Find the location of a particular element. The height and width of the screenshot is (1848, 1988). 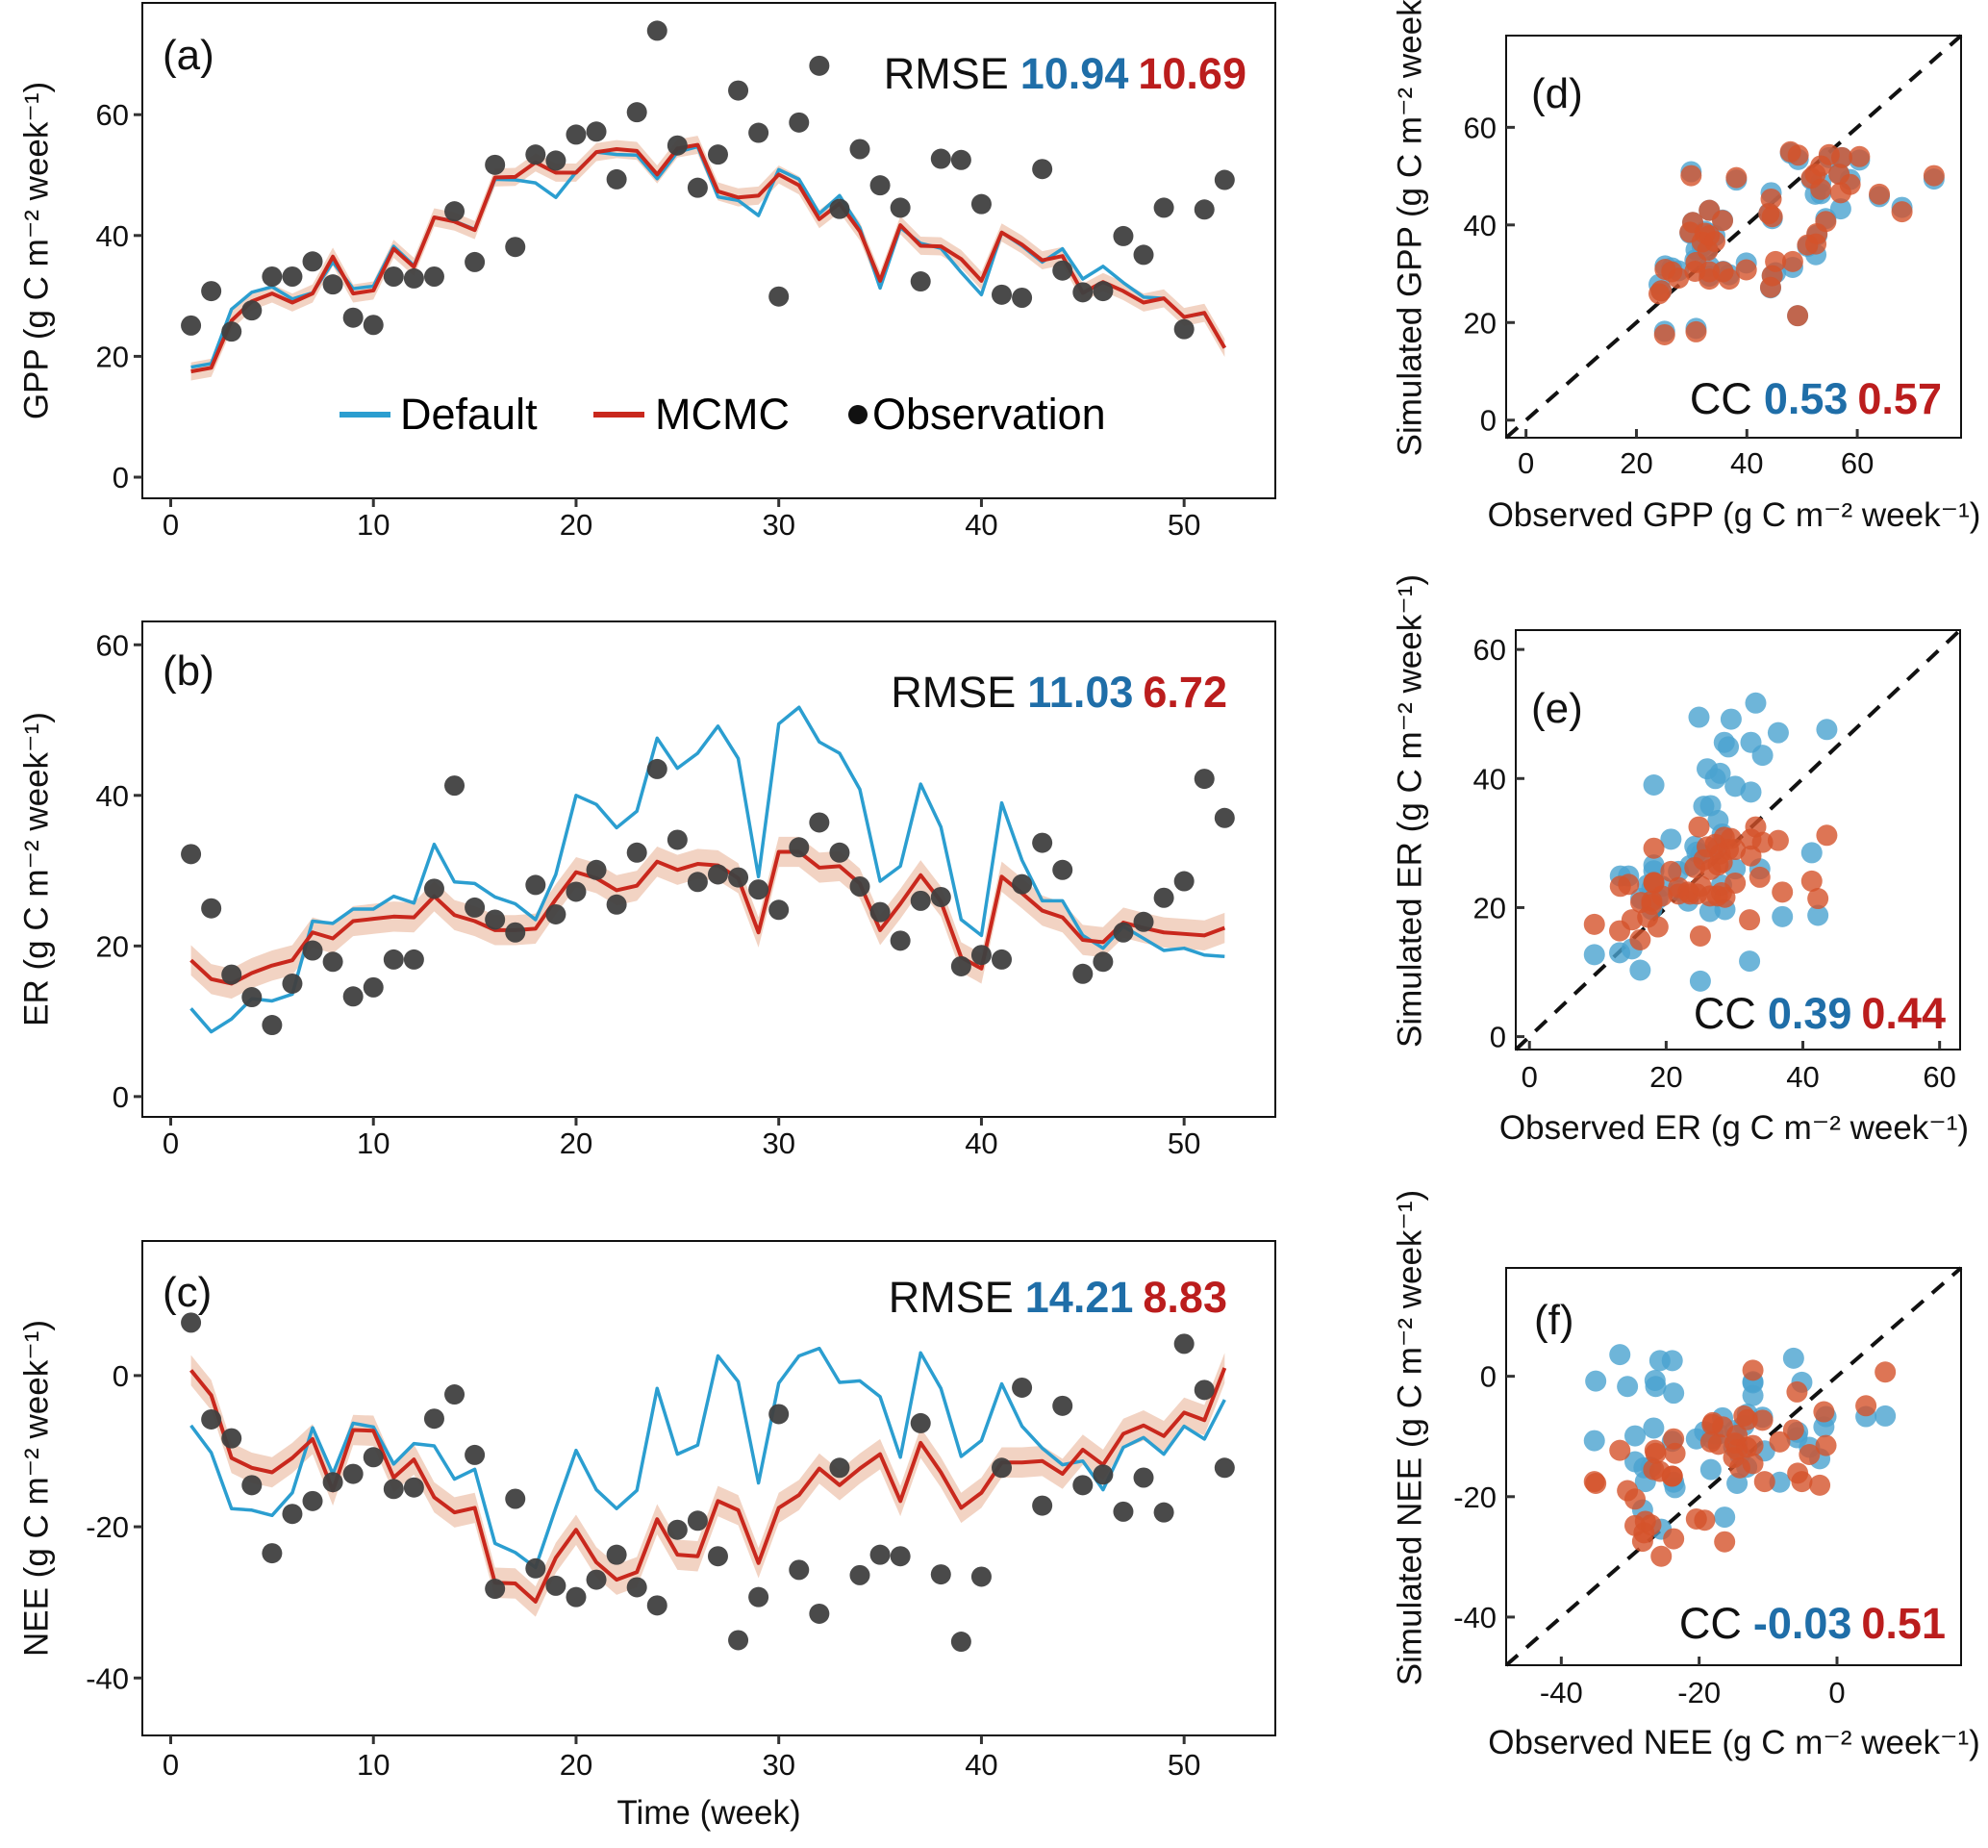

metric-label: CC is located at coordinates (1725, 1013).